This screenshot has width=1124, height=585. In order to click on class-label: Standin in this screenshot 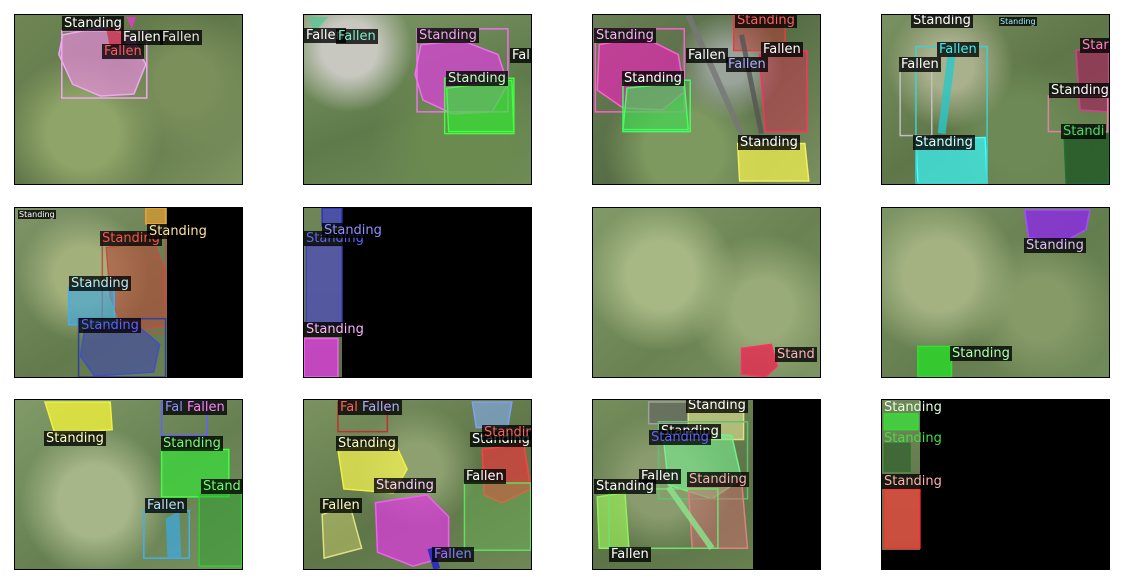, I will do `click(506, 432)`.